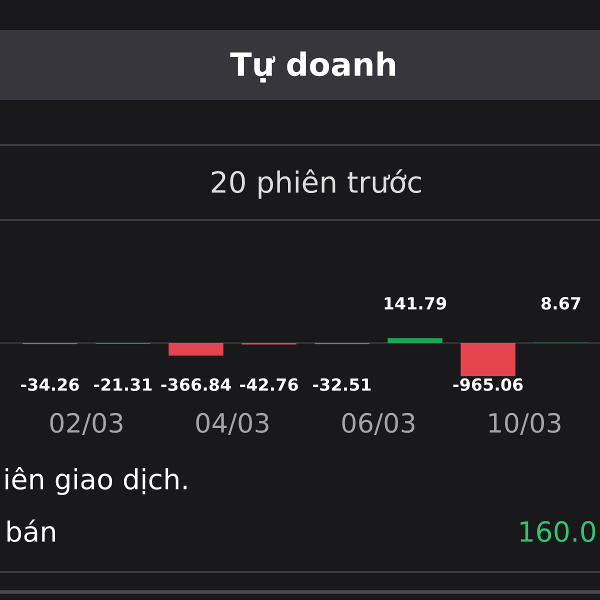  I want to click on x-tick-label: 02/03, so click(86, 423).